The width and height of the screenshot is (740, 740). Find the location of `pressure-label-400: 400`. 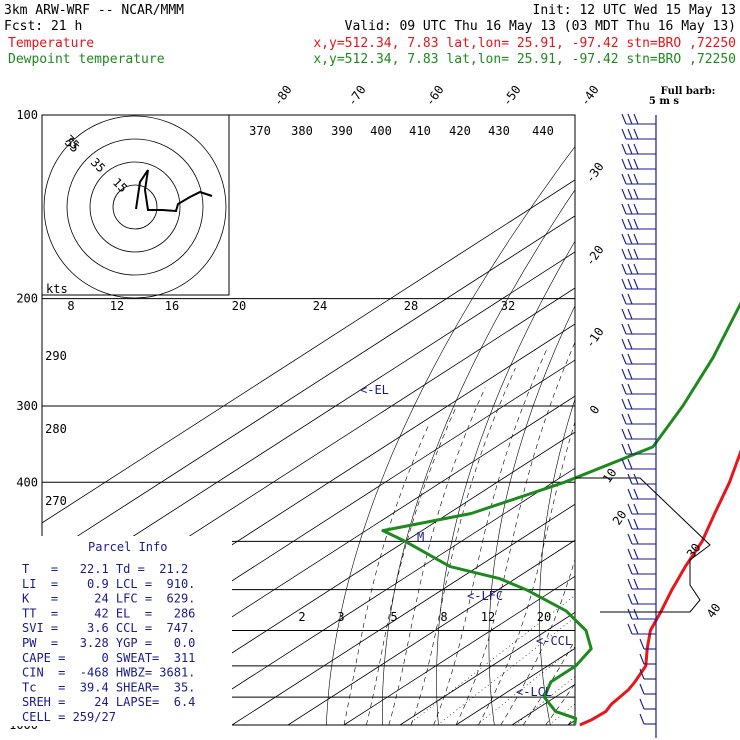

pressure-label-400: 400 is located at coordinates (27, 482).